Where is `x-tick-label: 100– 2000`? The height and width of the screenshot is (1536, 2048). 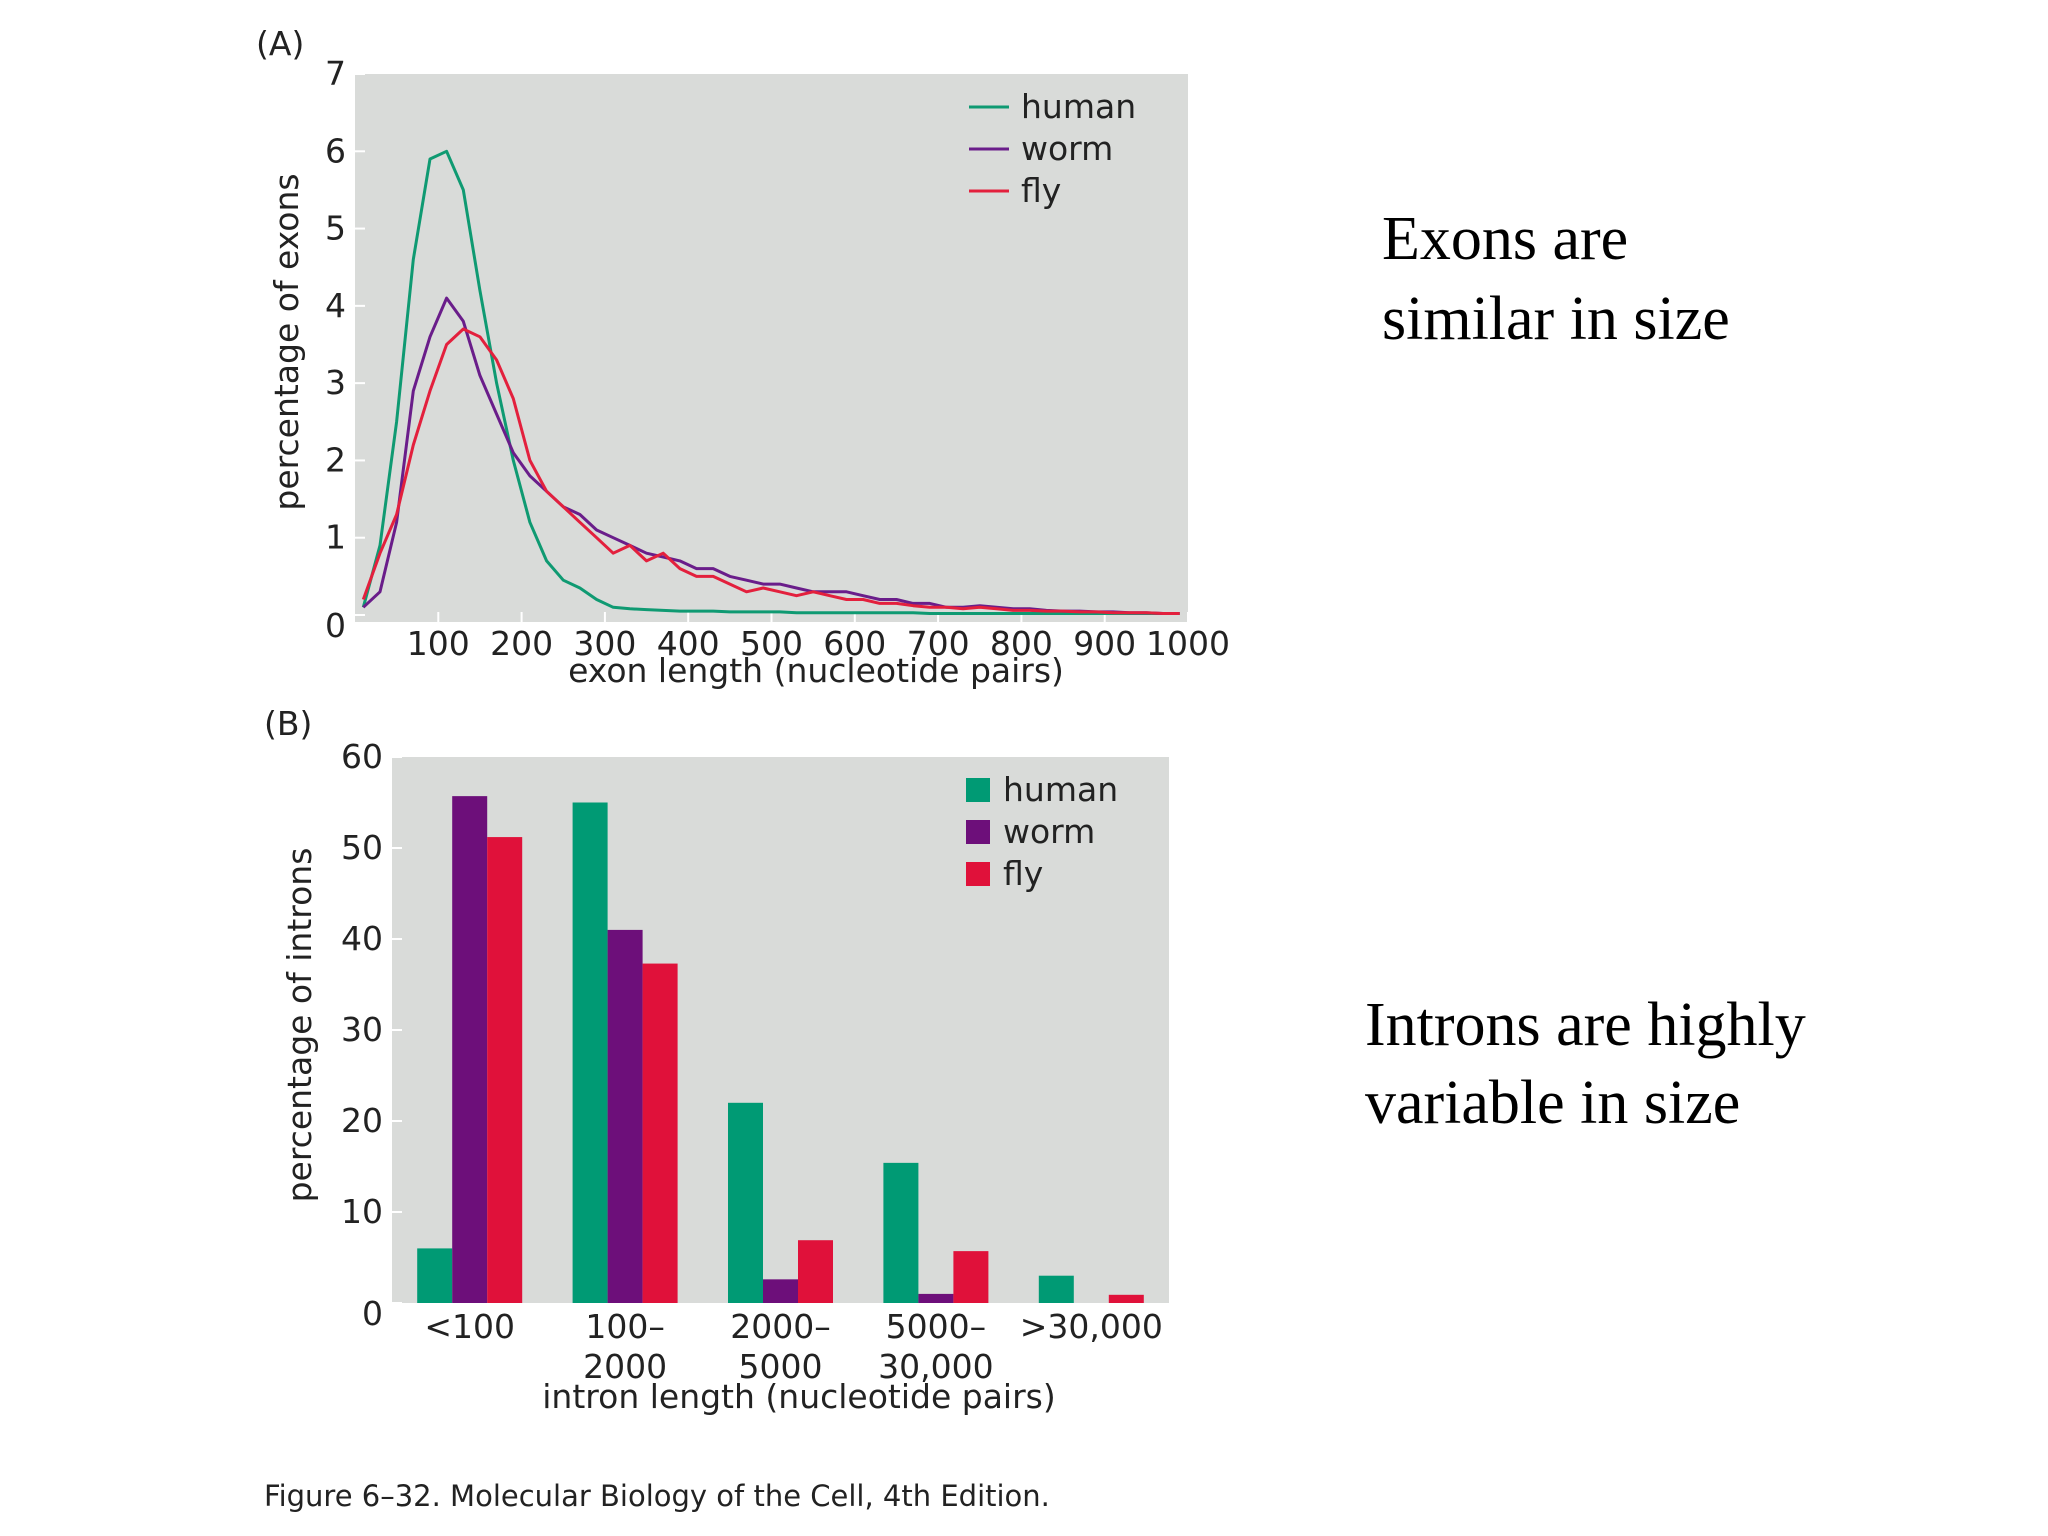 x-tick-label: 100– 2000 is located at coordinates (625, 1346).